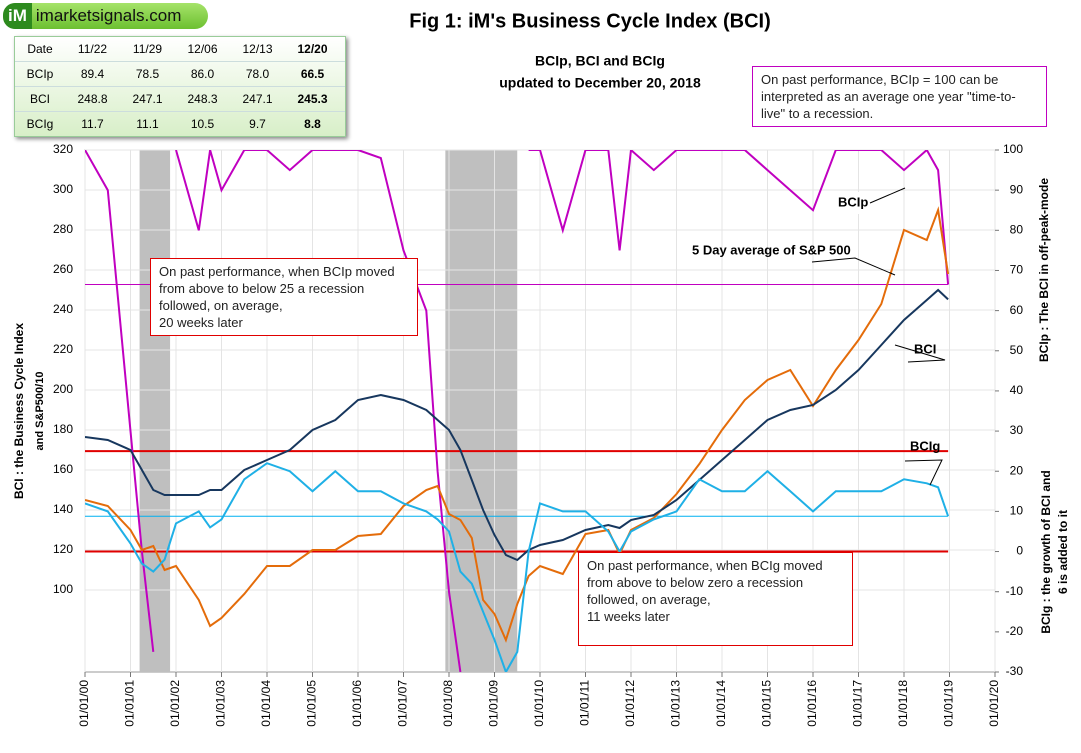  Describe the element at coordinates (130, 703) in the screenshot. I see `x-tick-label: 01/01/01` at that location.